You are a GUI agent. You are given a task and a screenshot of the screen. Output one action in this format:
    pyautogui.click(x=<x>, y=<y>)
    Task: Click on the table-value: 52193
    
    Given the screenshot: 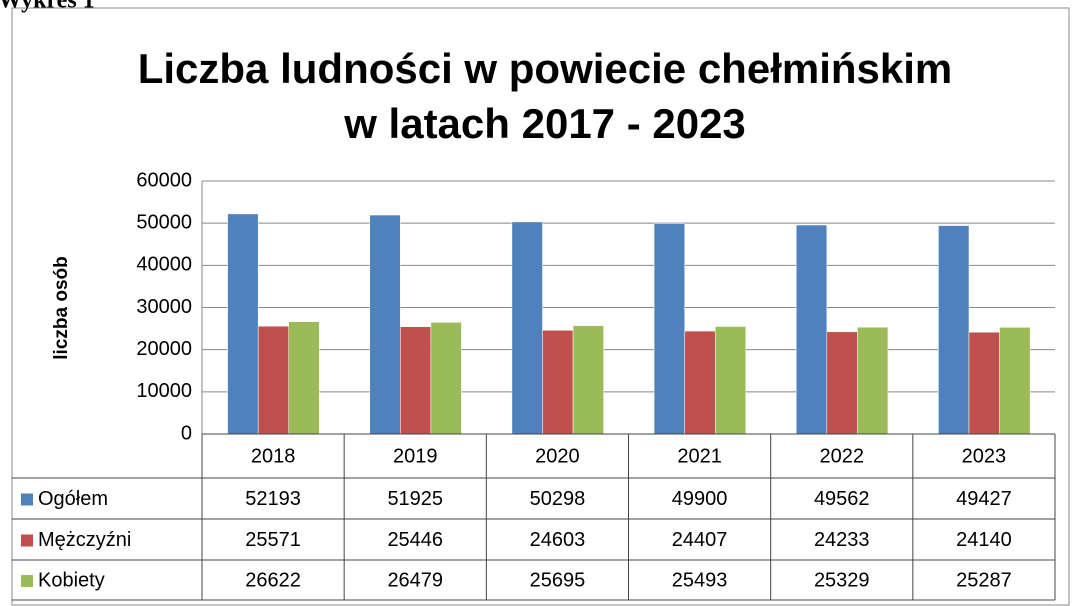 What is the action you would take?
    pyautogui.click(x=273, y=499)
    